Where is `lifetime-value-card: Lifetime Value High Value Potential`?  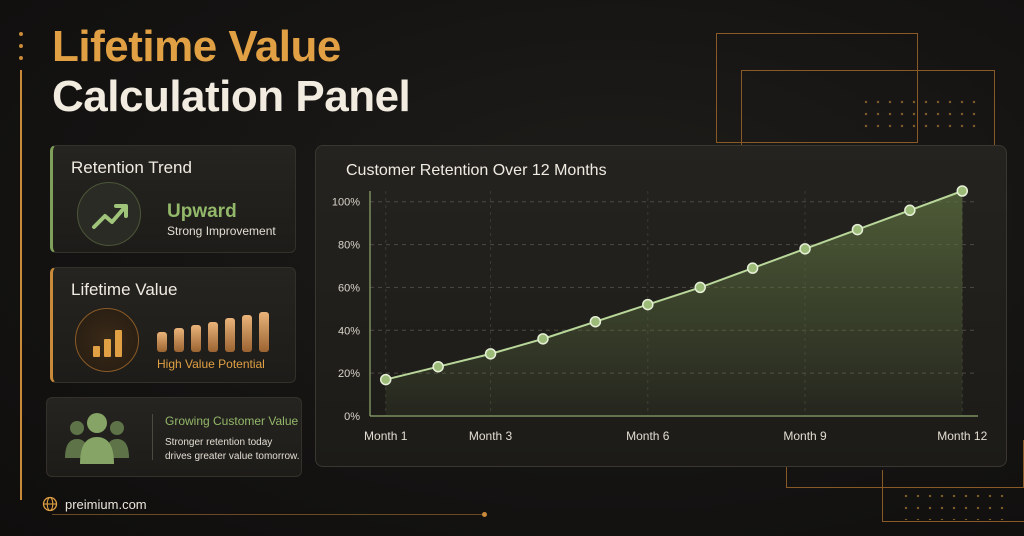 lifetime-value-card: Lifetime Value High Value Potential is located at coordinates (173, 325).